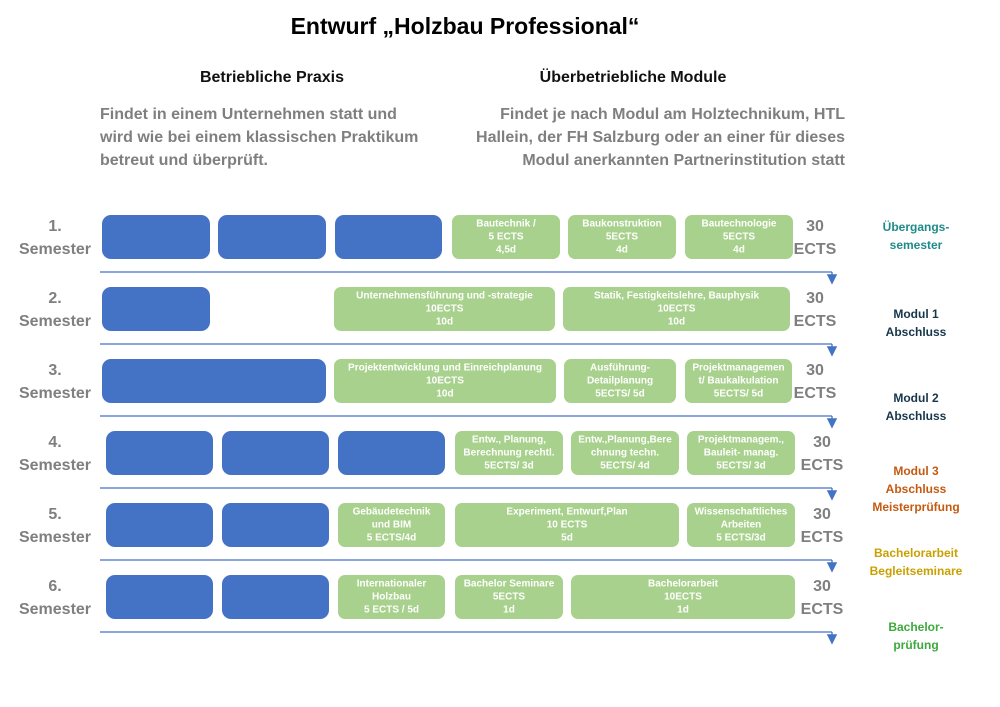 The height and width of the screenshot is (707, 1000). What do you see at coordinates (624, 466) in the screenshot?
I see `module-text: 5ECTS/ 4d` at bounding box center [624, 466].